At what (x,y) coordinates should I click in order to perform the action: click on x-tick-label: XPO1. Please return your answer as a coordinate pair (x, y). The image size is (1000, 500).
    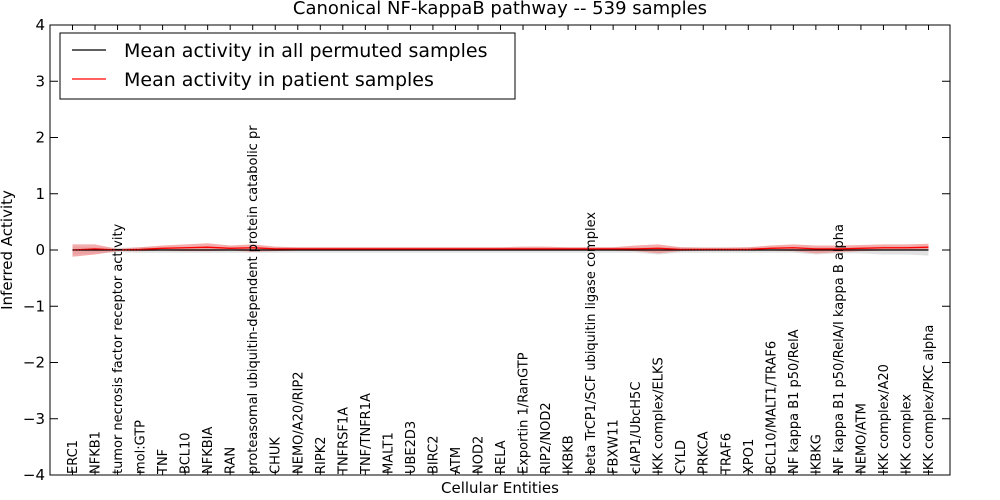
    Looking at the image, I should click on (749, 456).